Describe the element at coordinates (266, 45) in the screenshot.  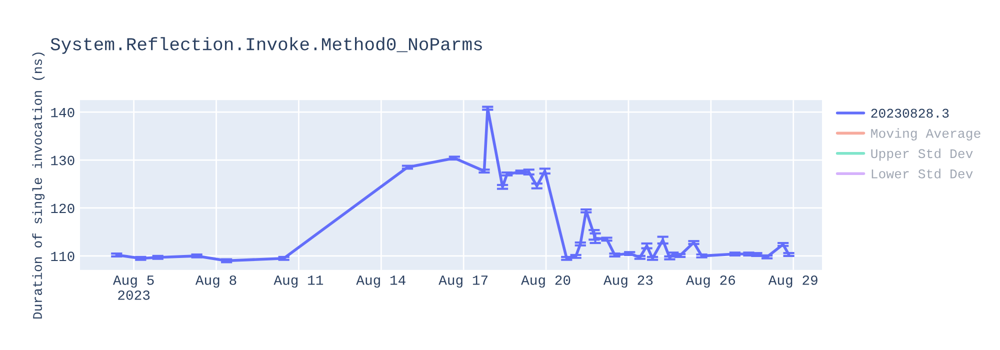
I see `chart-title: System.Reflection.Invoke.Method0_NoParms` at that location.